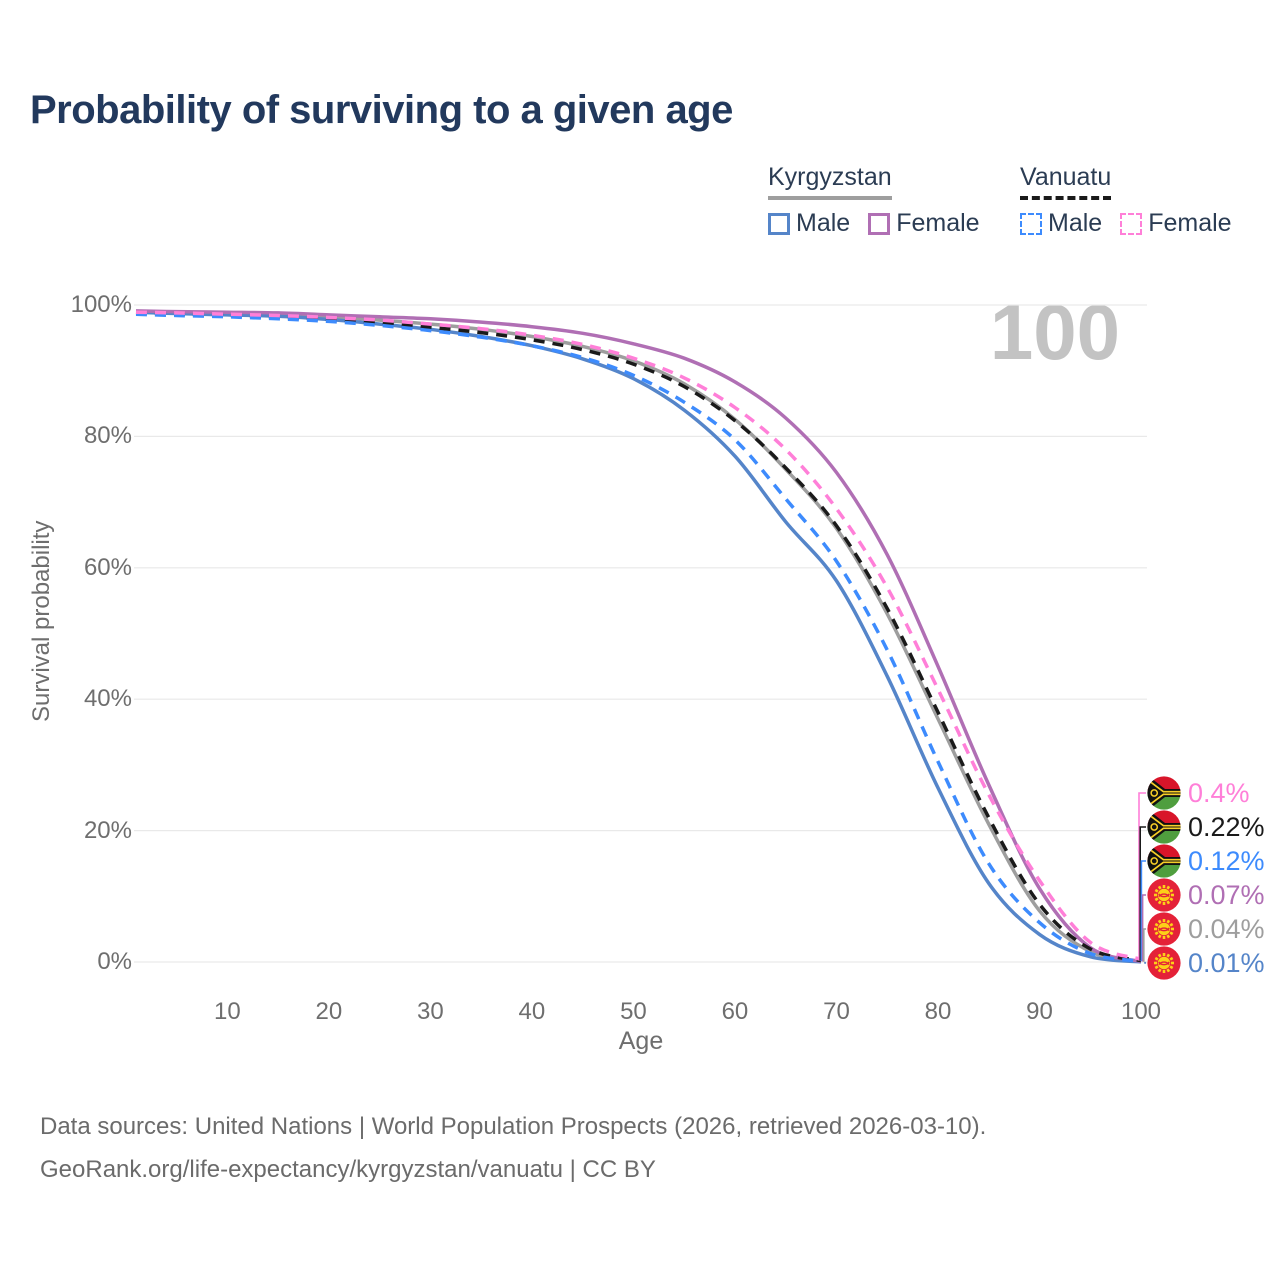 The image size is (1280, 1280). What do you see at coordinates (633, 1011) in the screenshot?
I see `x-tick-label: 50` at bounding box center [633, 1011].